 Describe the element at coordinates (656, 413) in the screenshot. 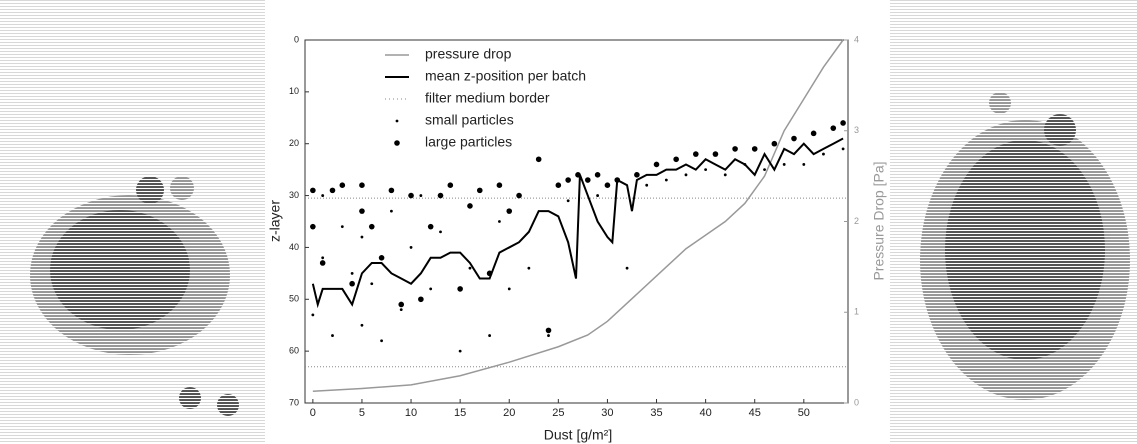

I see `x-tick-label: 35` at that location.